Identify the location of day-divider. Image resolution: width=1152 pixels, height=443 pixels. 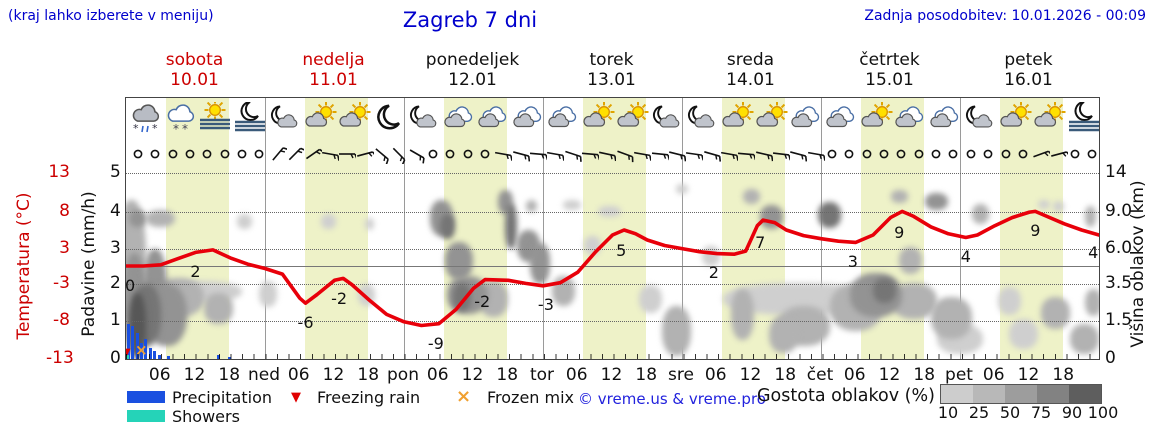
(682, 228).